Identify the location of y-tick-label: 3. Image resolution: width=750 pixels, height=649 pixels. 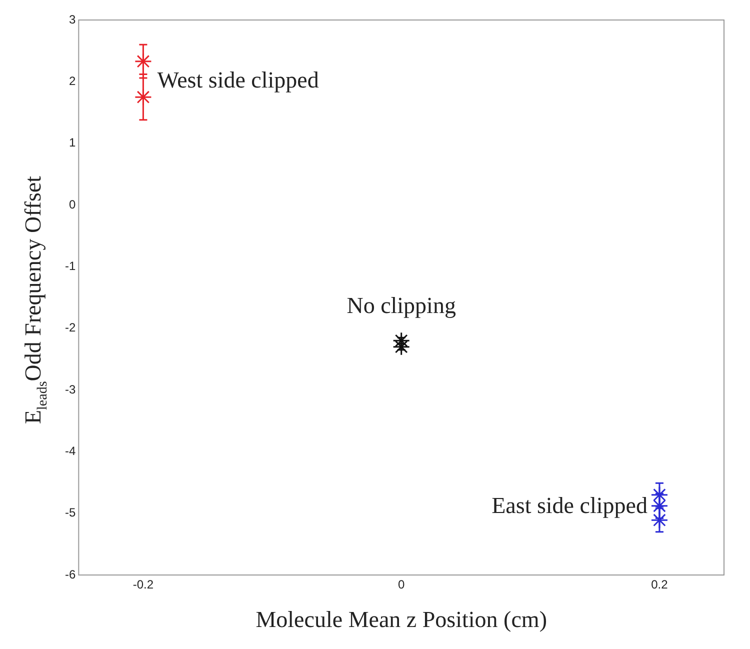
(72, 19).